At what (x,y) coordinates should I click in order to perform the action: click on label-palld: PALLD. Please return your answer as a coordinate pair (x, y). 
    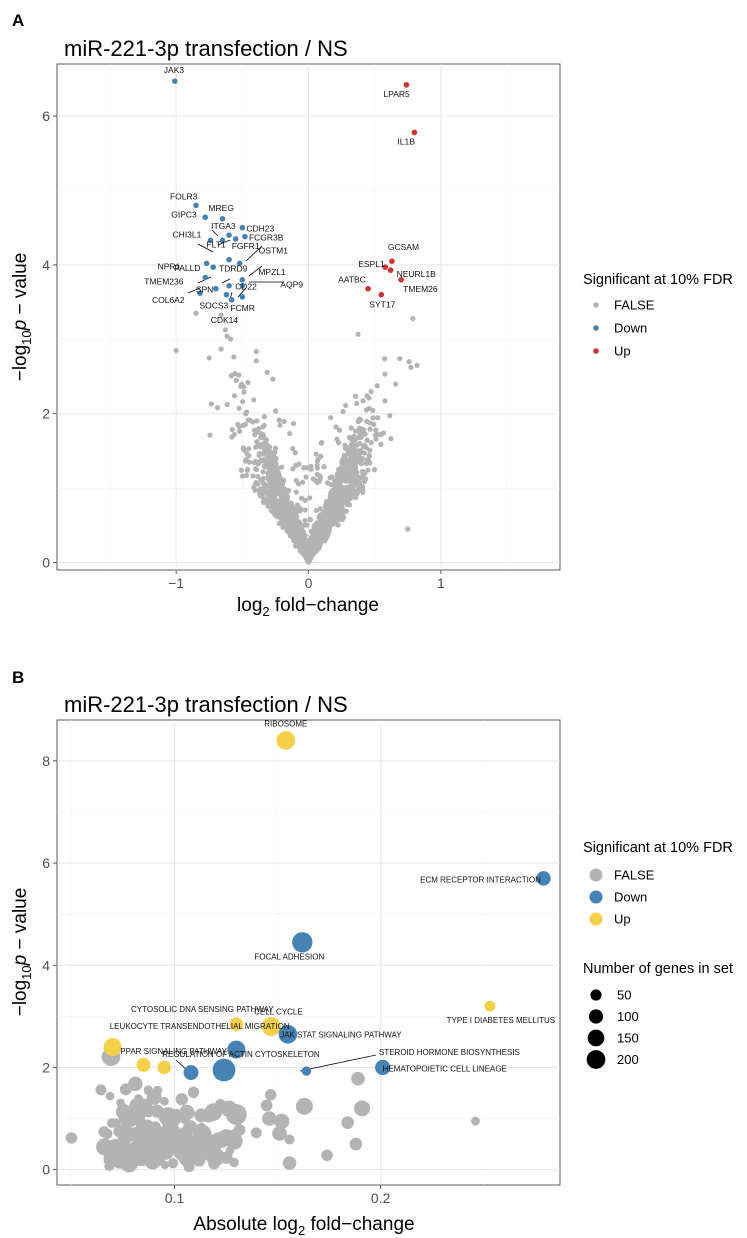
    Looking at the image, I should click on (187, 268).